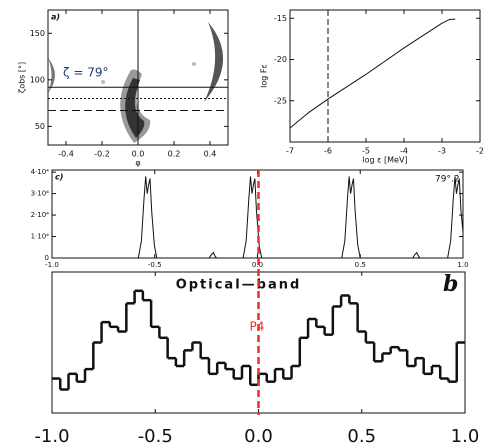 The width and height of the screenshot is (491, 448). What do you see at coordinates (280, 18) in the screenshot?
I see `y-tick-label: -15` at bounding box center [280, 18].